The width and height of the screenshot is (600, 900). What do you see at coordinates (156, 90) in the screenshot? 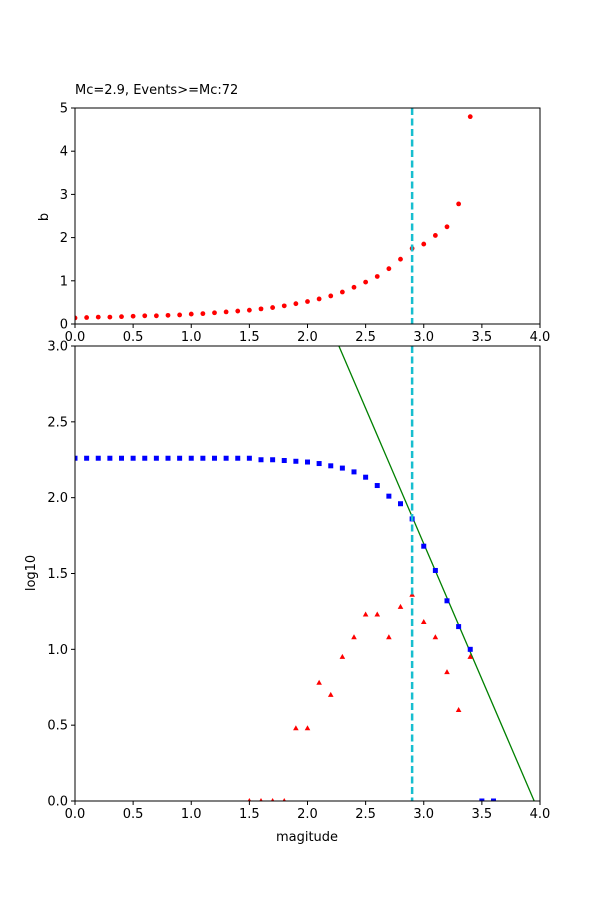
I see `chart-title: Mc=2.9, Events>=Mc:72` at bounding box center [156, 90].